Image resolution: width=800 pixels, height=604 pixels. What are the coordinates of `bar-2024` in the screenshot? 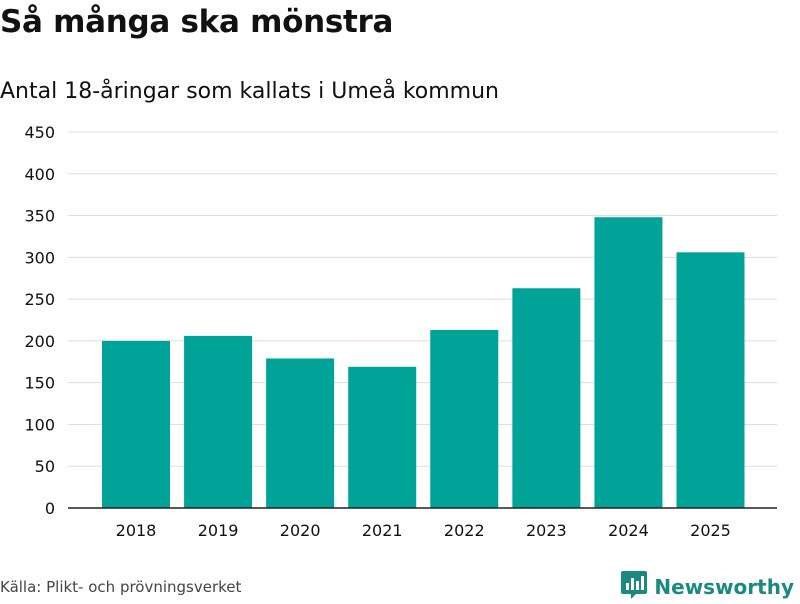 It's located at (628, 362).